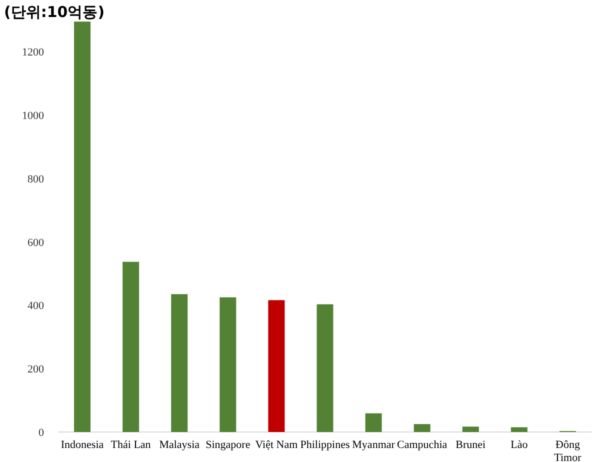 The width and height of the screenshot is (600, 462). I want to click on y-tick-label: 1200, so click(33, 52).